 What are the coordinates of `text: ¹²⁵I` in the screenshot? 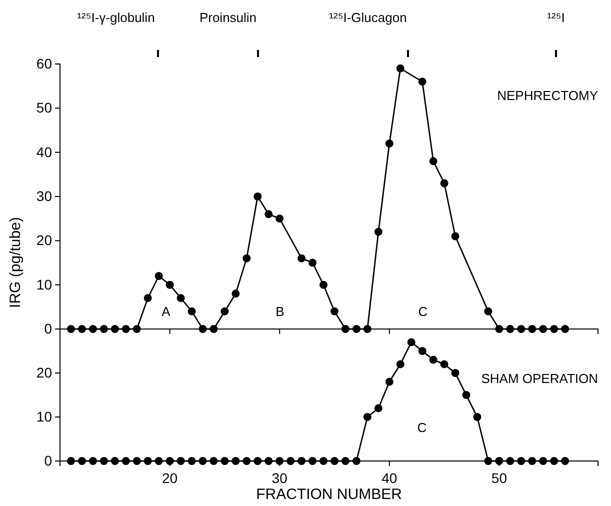 It's located at (556, 17).